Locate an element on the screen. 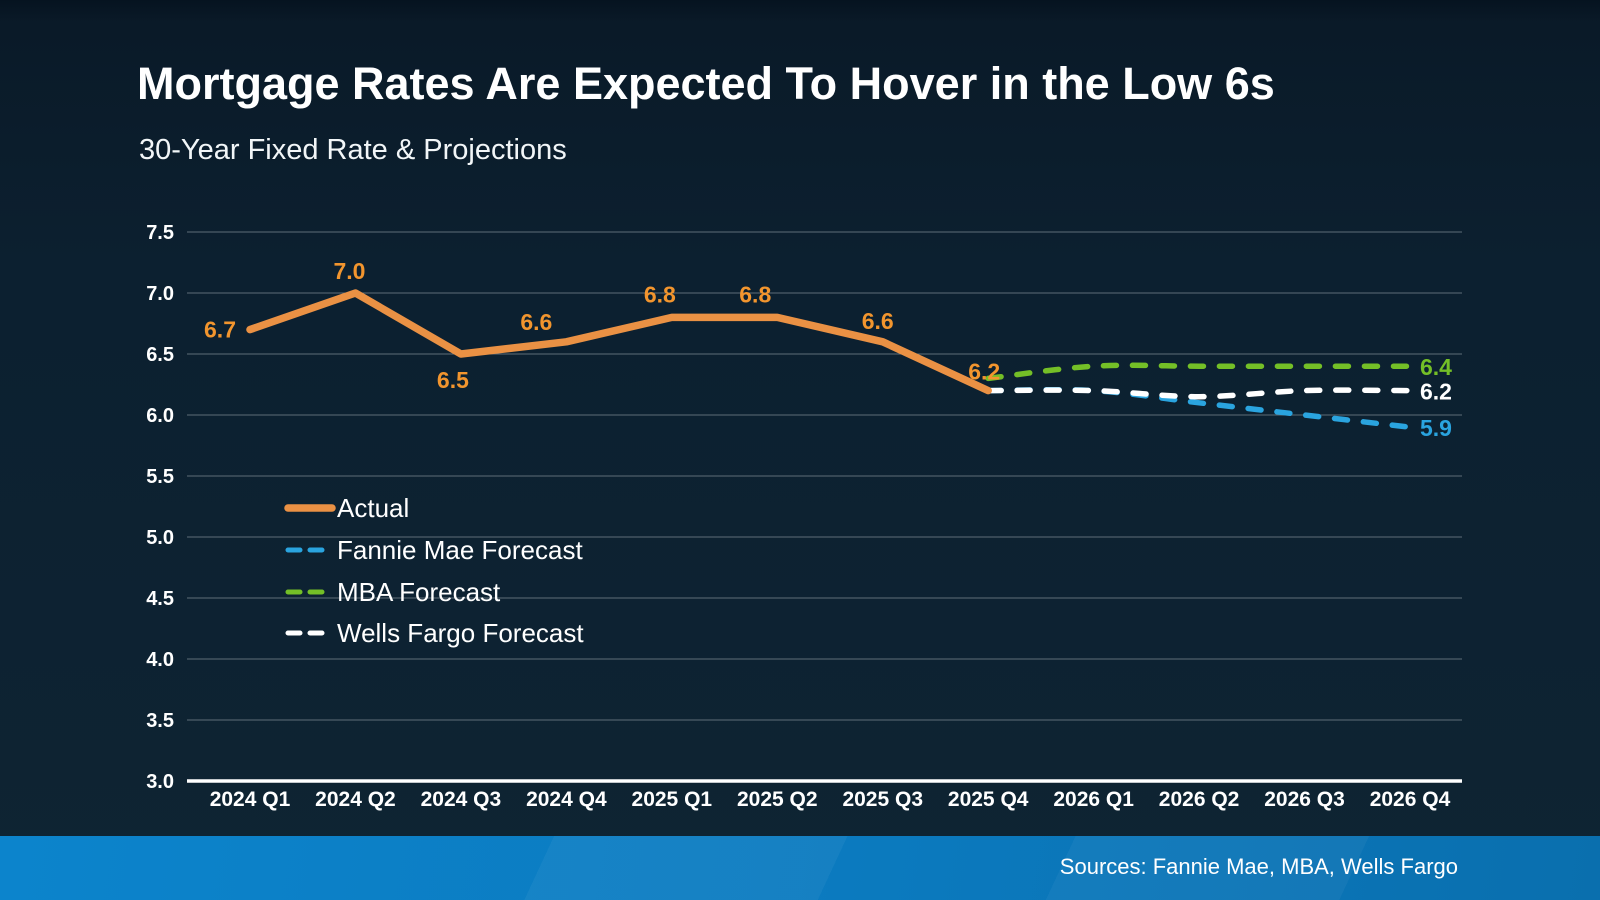 The height and width of the screenshot is (900, 1600). y-tick-label: 5.5 is located at coordinates (160, 477).